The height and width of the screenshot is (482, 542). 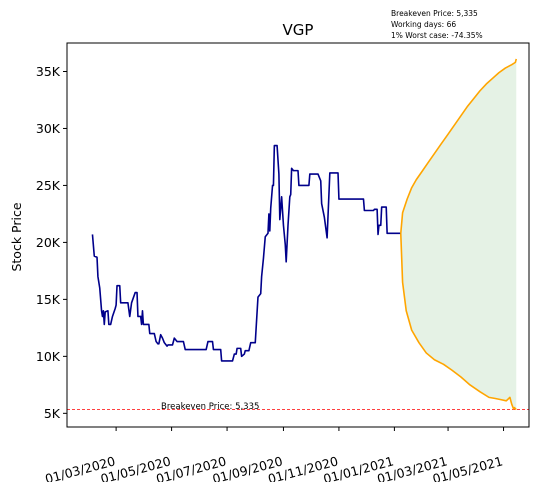 I want to click on y-axis: 5K 10K 15K 20K 25K 30K 35K, so click(x=51, y=242).